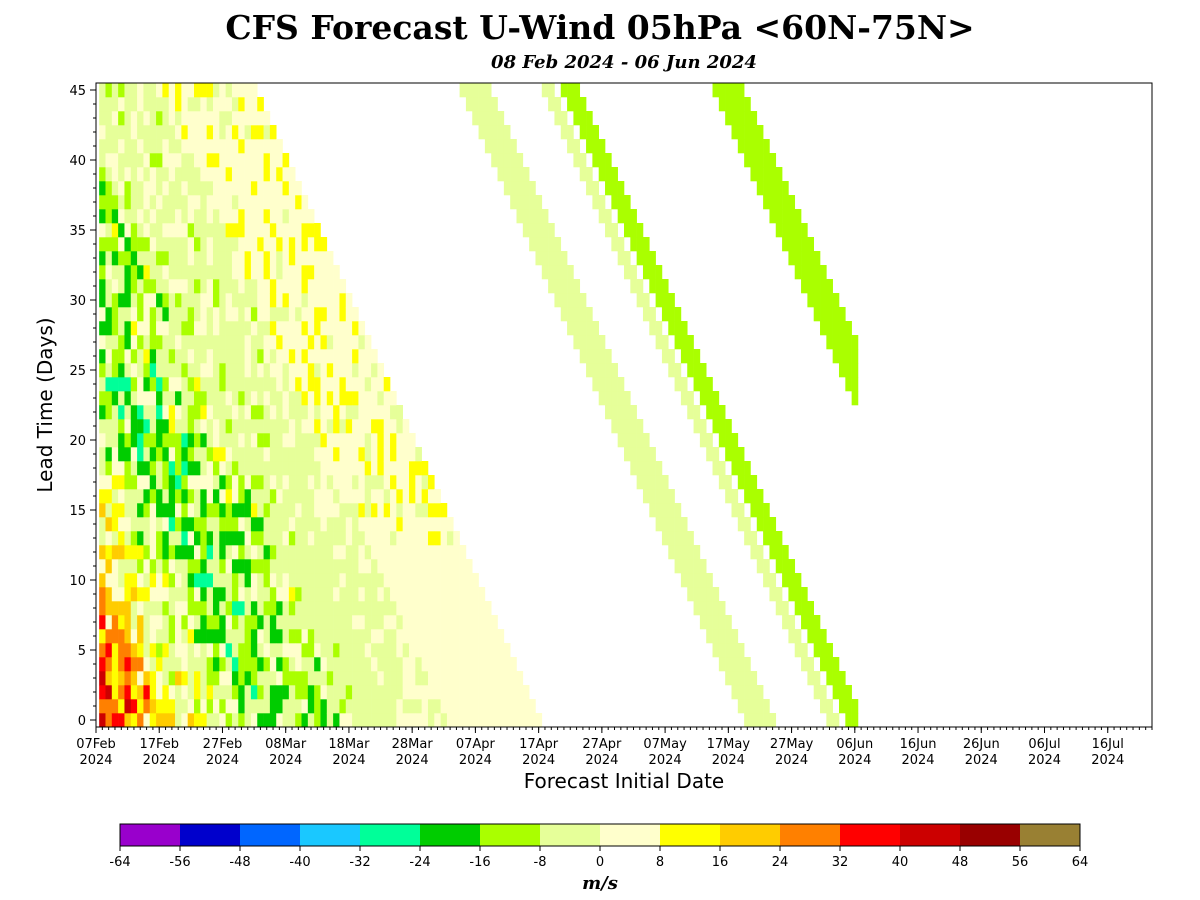 The width and height of the screenshot is (1200, 900). What do you see at coordinates (82, 721) in the screenshot?
I see `y-tick-label: 0` at bounding box center [82, 721].